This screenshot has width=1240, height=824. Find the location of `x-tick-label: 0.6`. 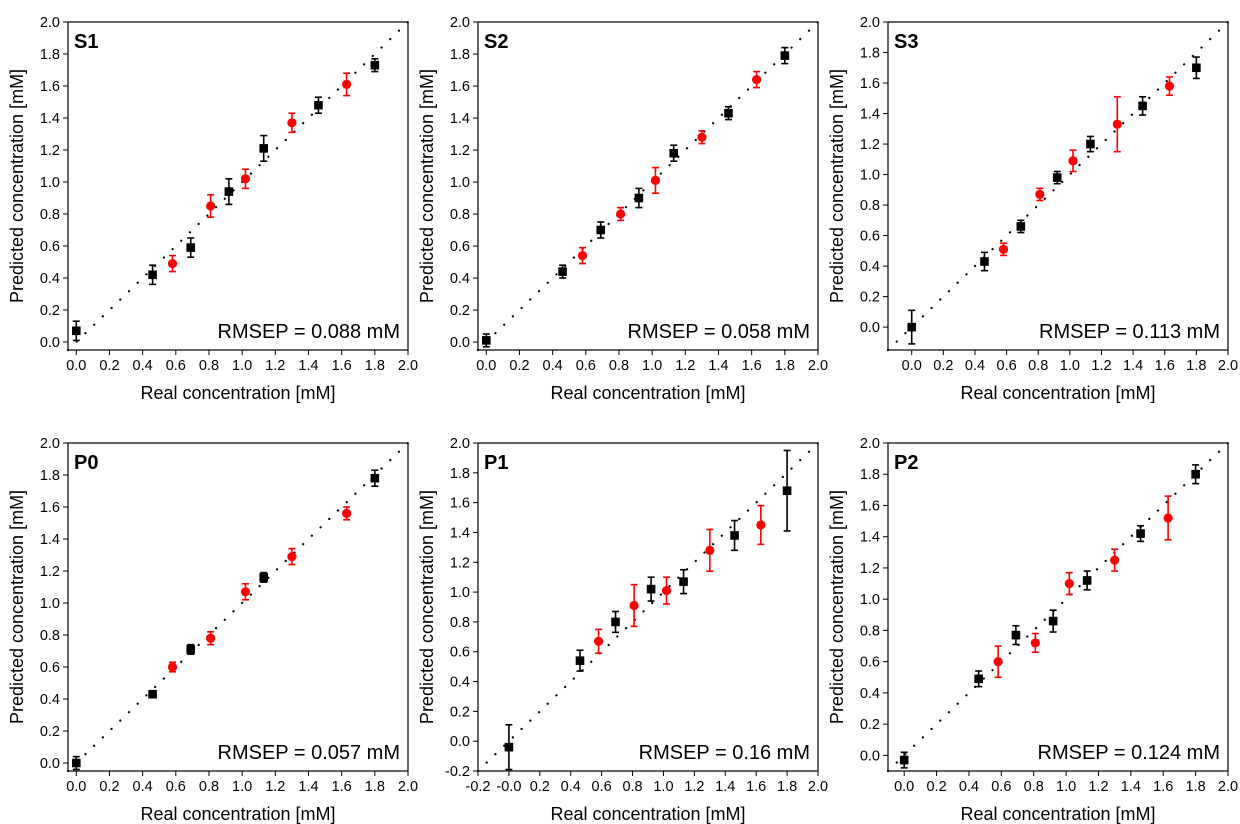

x-tick-label: 0.6 is located at coordinates (602, 787).